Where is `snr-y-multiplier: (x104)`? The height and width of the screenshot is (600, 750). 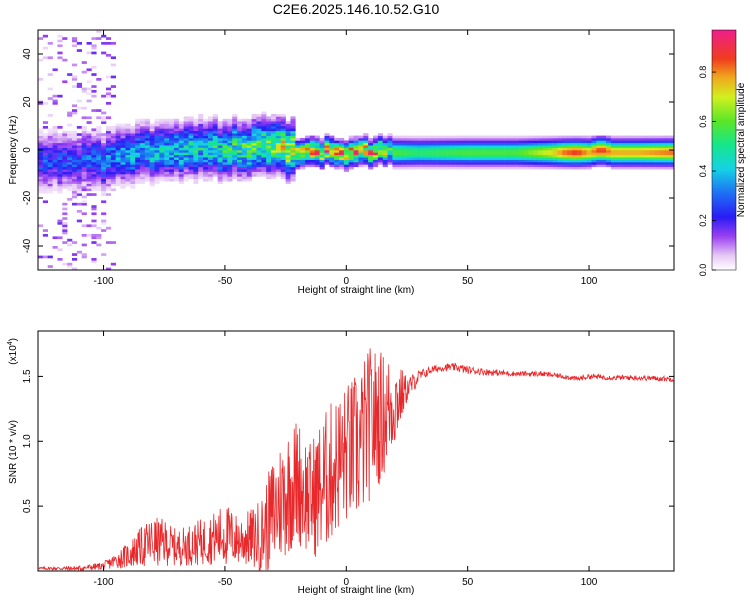 snr-y-multiplier: (x104) is located at coordinates (13, 351).